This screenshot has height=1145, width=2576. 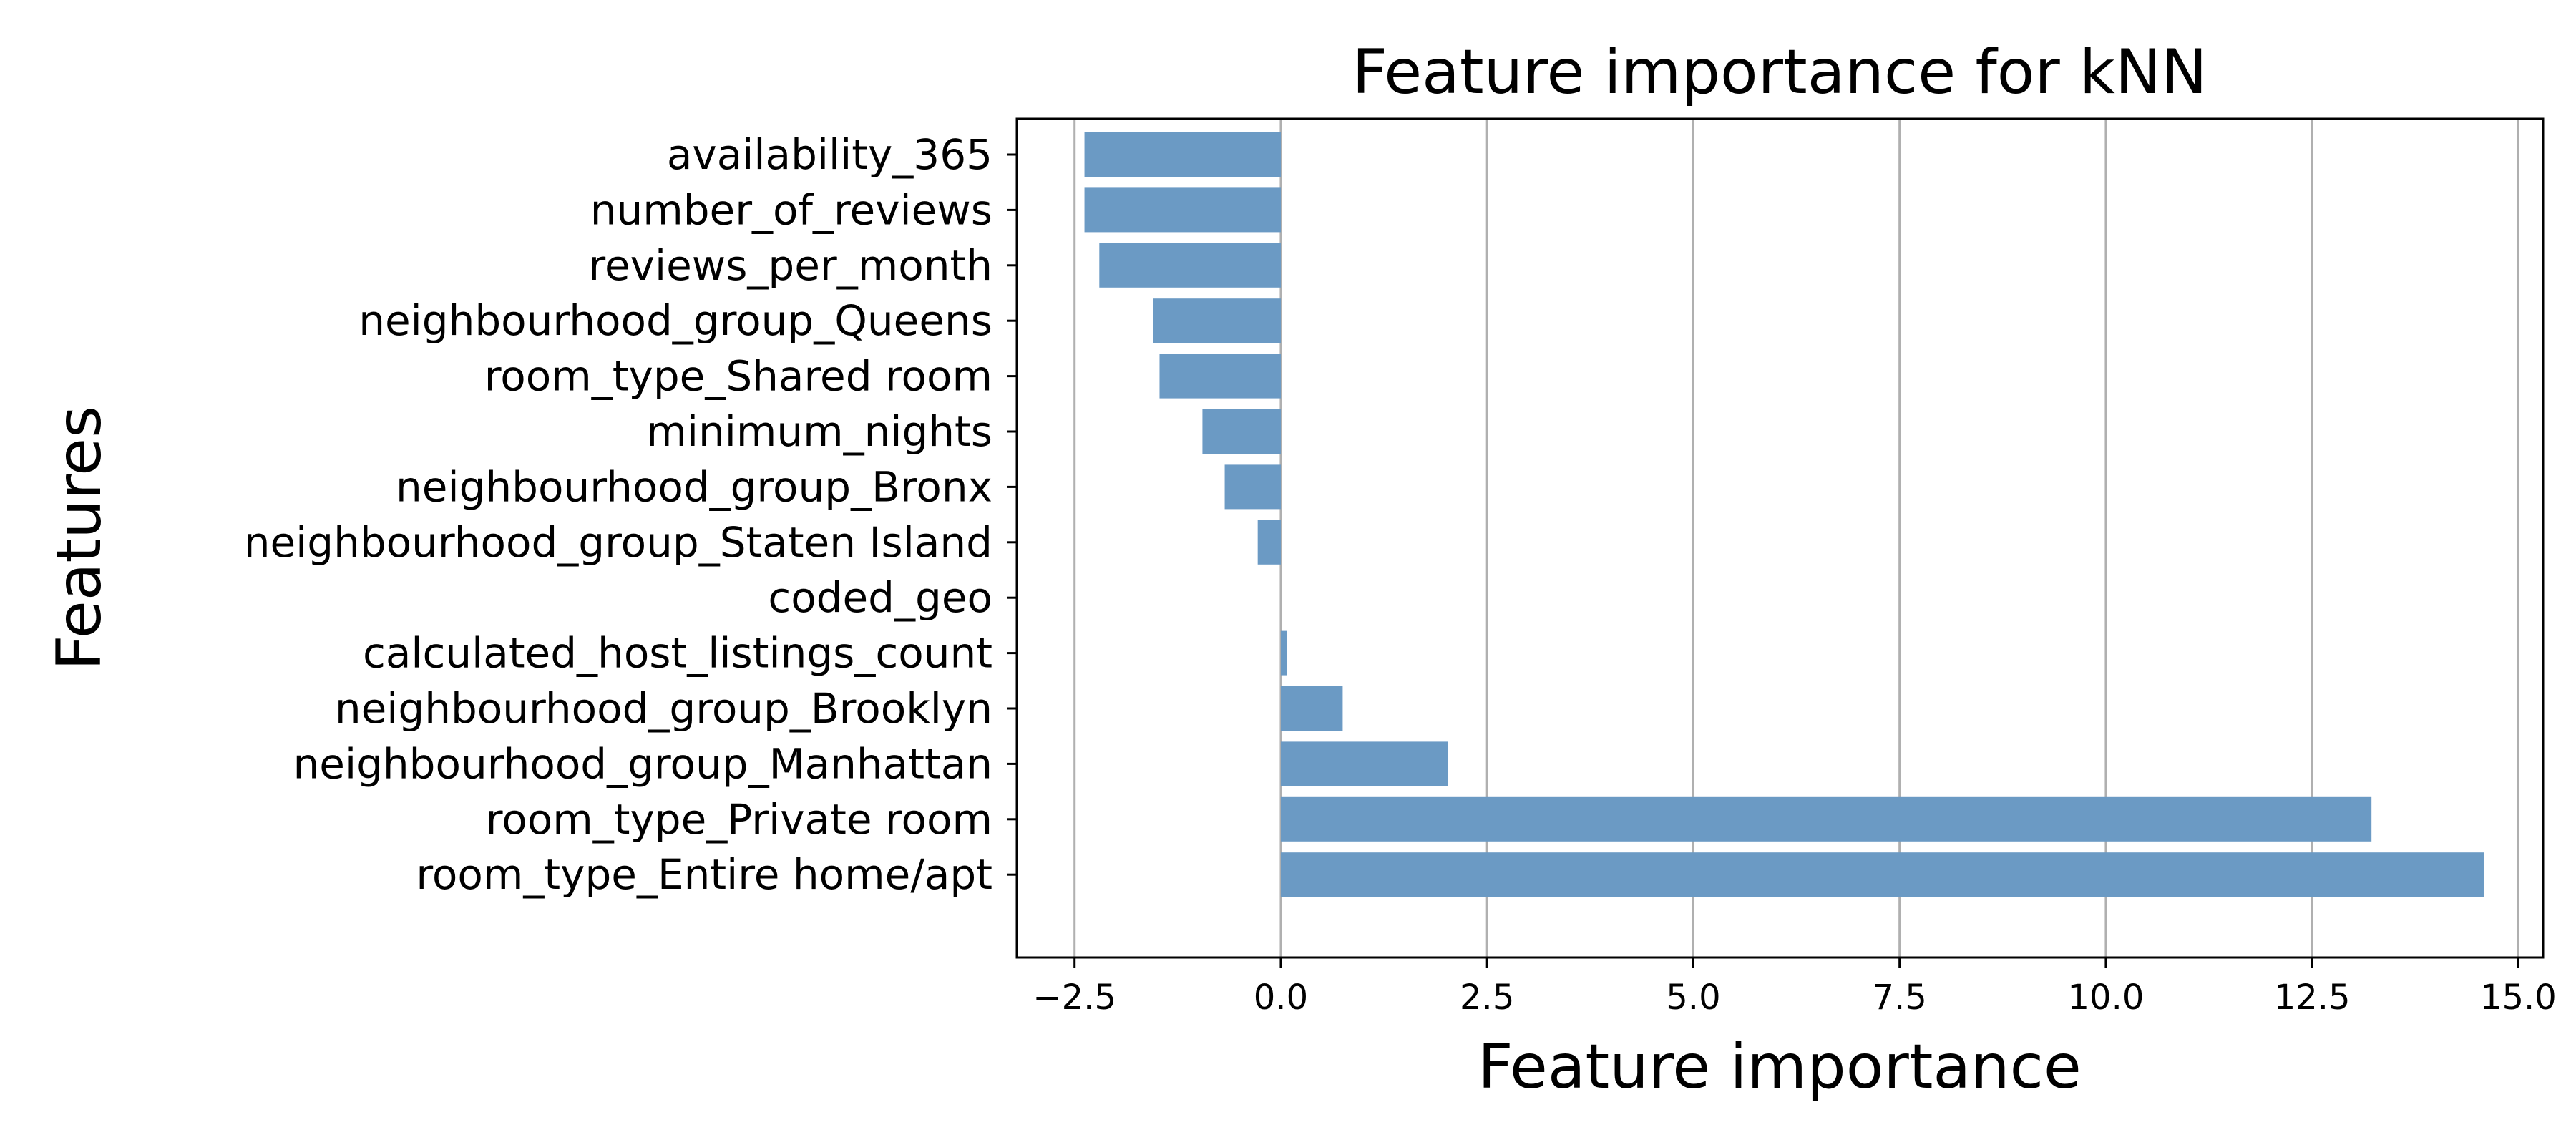 I want to click on y-tick-label: neighbourhood_group_Manhattan, so click(x=642, y=763).